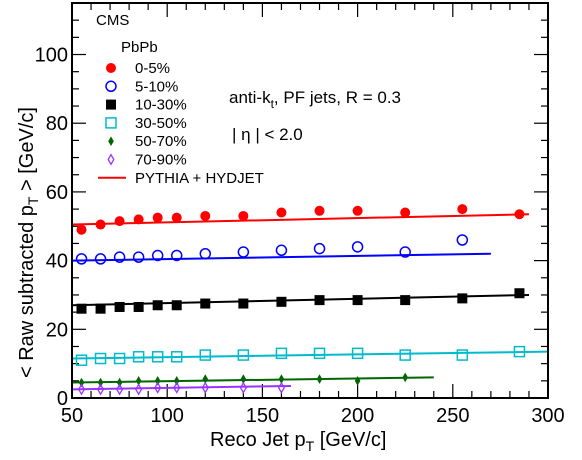 This screenshot has width=582, height=460. I want to click on legend-label: 5-10%, so click(156, 86).